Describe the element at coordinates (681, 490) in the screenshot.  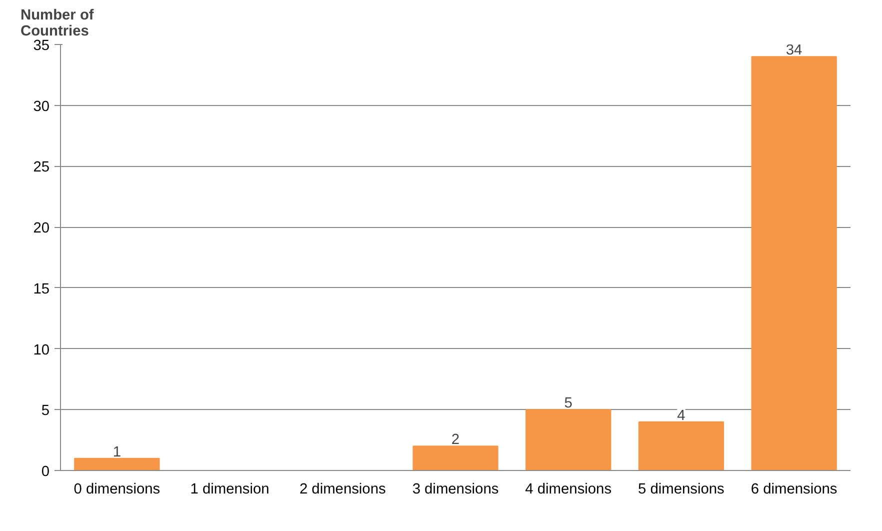
I see `x-tick-label: 5 dimensions` at that location.